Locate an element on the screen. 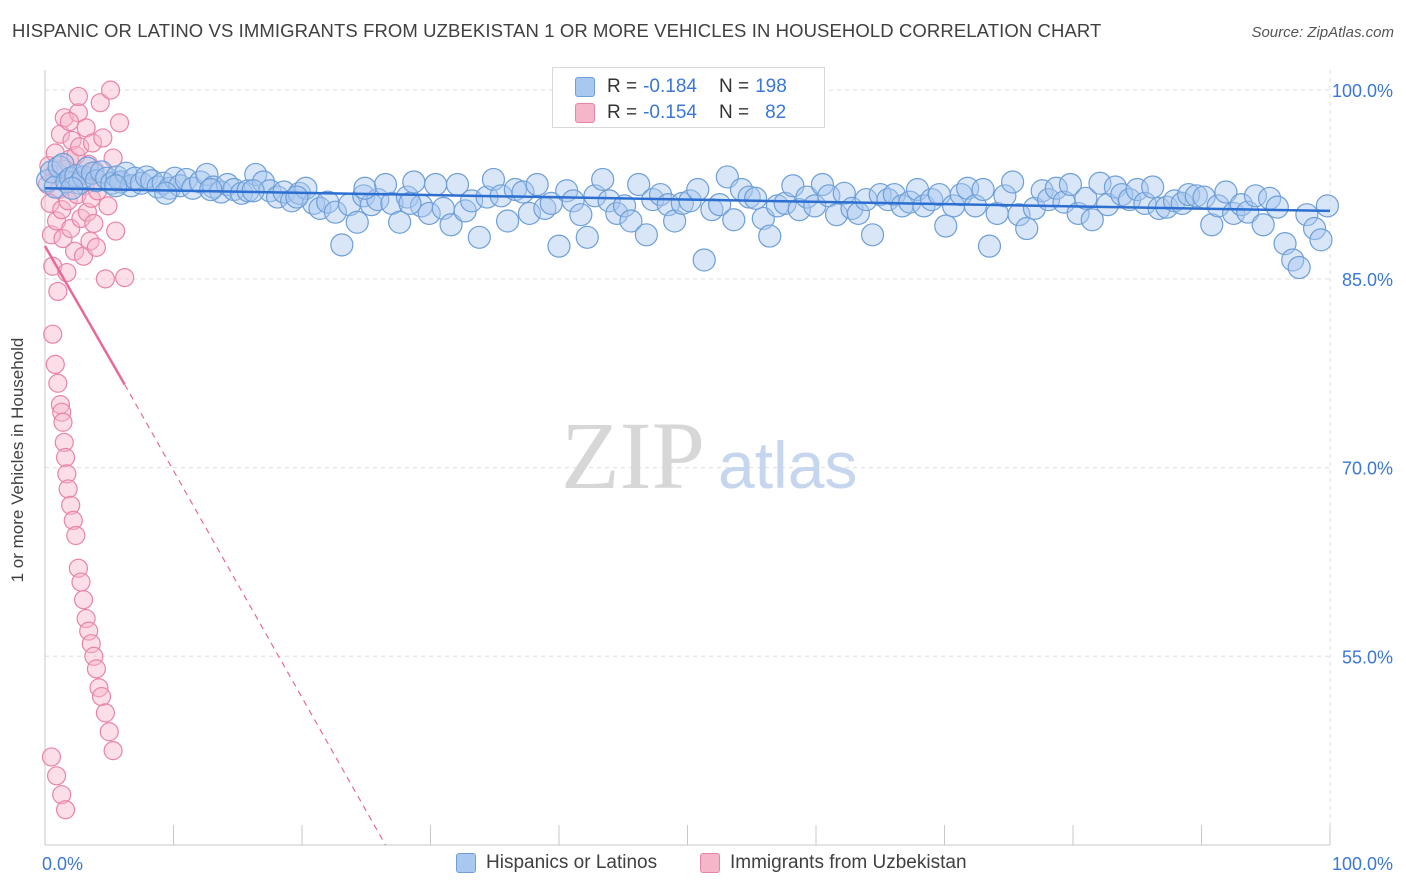  stats-row-pink: R = -0.154 N = 82 is located at coordinates (683, 113).